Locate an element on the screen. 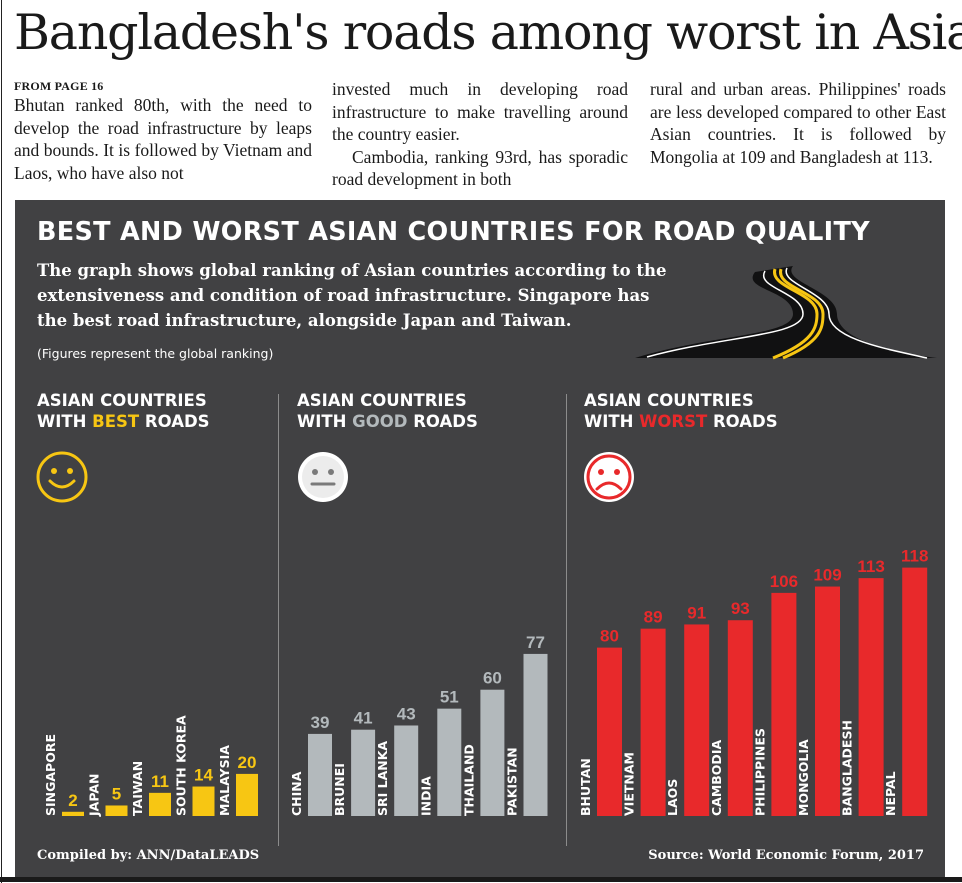 The image size is (962, 883). bar-taiwan is located at coordinates (160, 804).